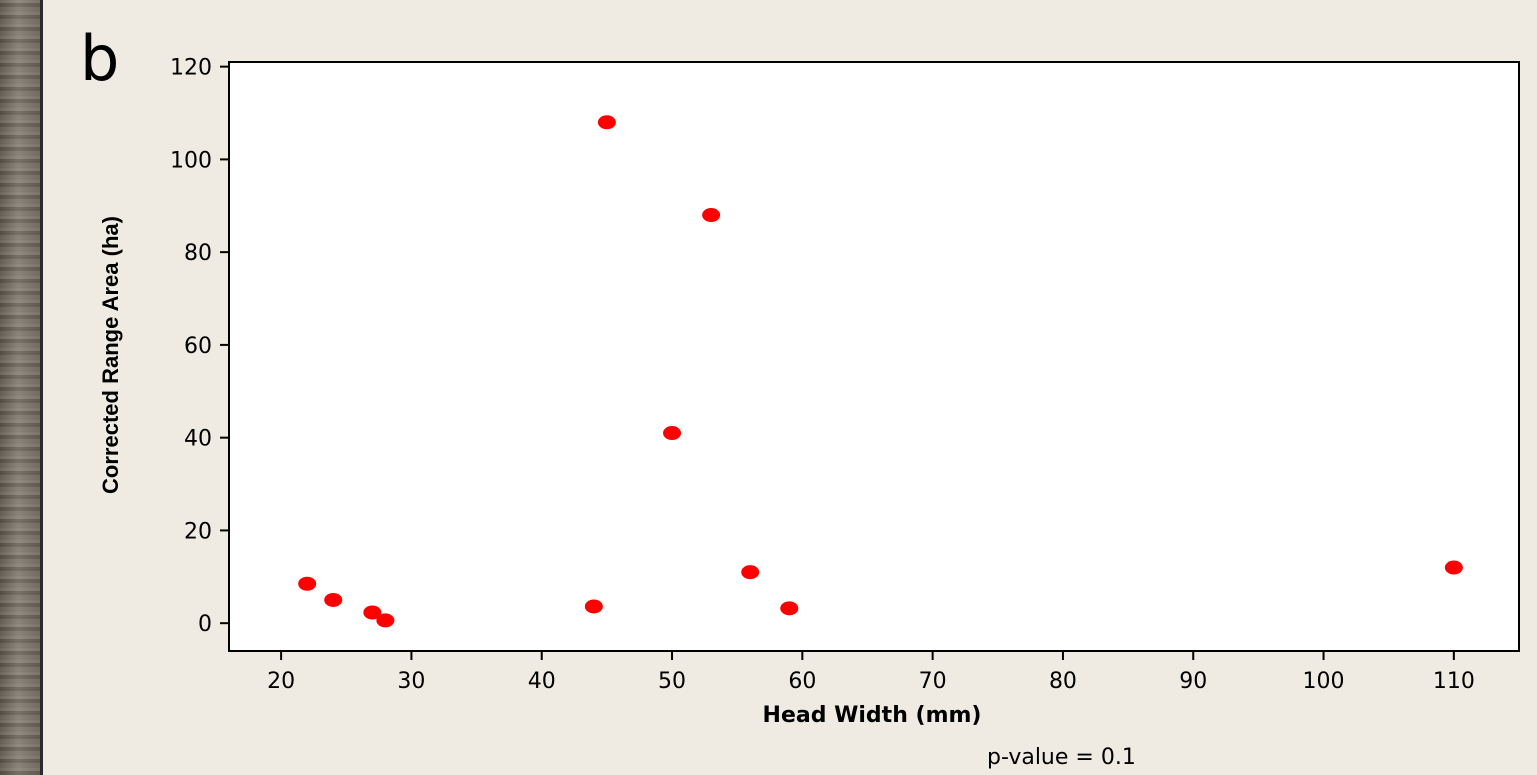 The height and width of the screenshot is (775, 1537). I want to click on y-tick-label: 0, so click(205, 624).